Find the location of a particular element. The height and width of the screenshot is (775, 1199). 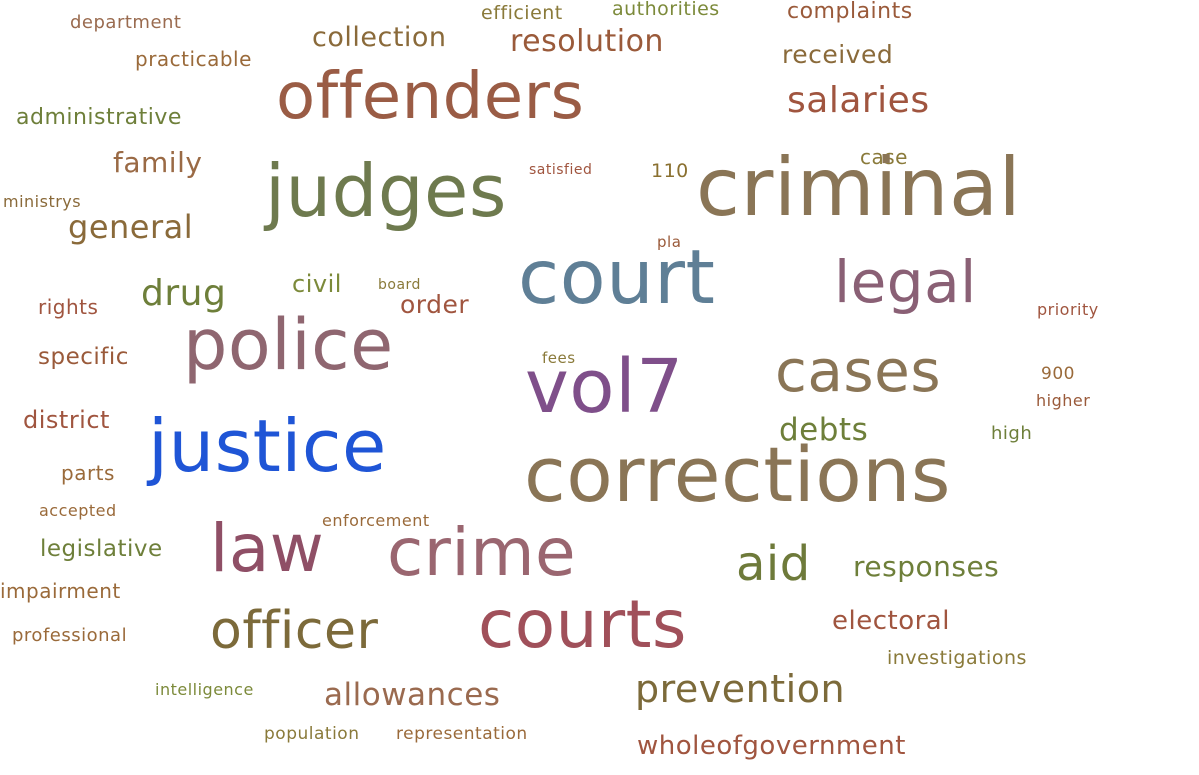

word-police: police is located at coordinates (288, 345).